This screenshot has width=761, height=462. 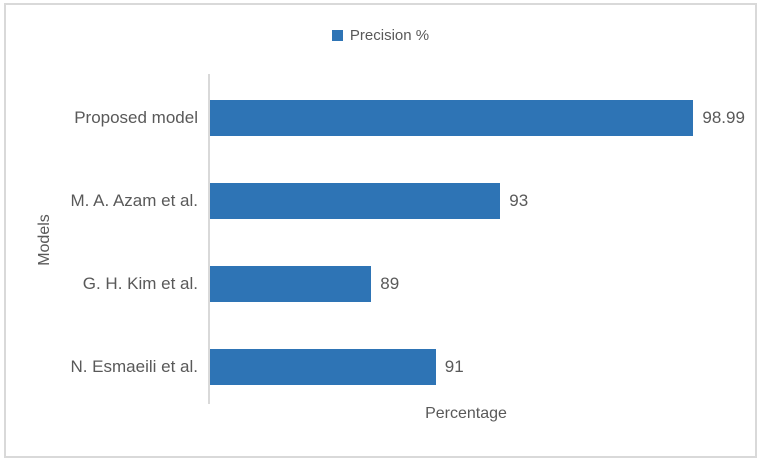 What do you see at coordinates (140, 283) in the screenshot?
I see `category-label: G. H. Kim et al.` at bounding box center [140, 283].